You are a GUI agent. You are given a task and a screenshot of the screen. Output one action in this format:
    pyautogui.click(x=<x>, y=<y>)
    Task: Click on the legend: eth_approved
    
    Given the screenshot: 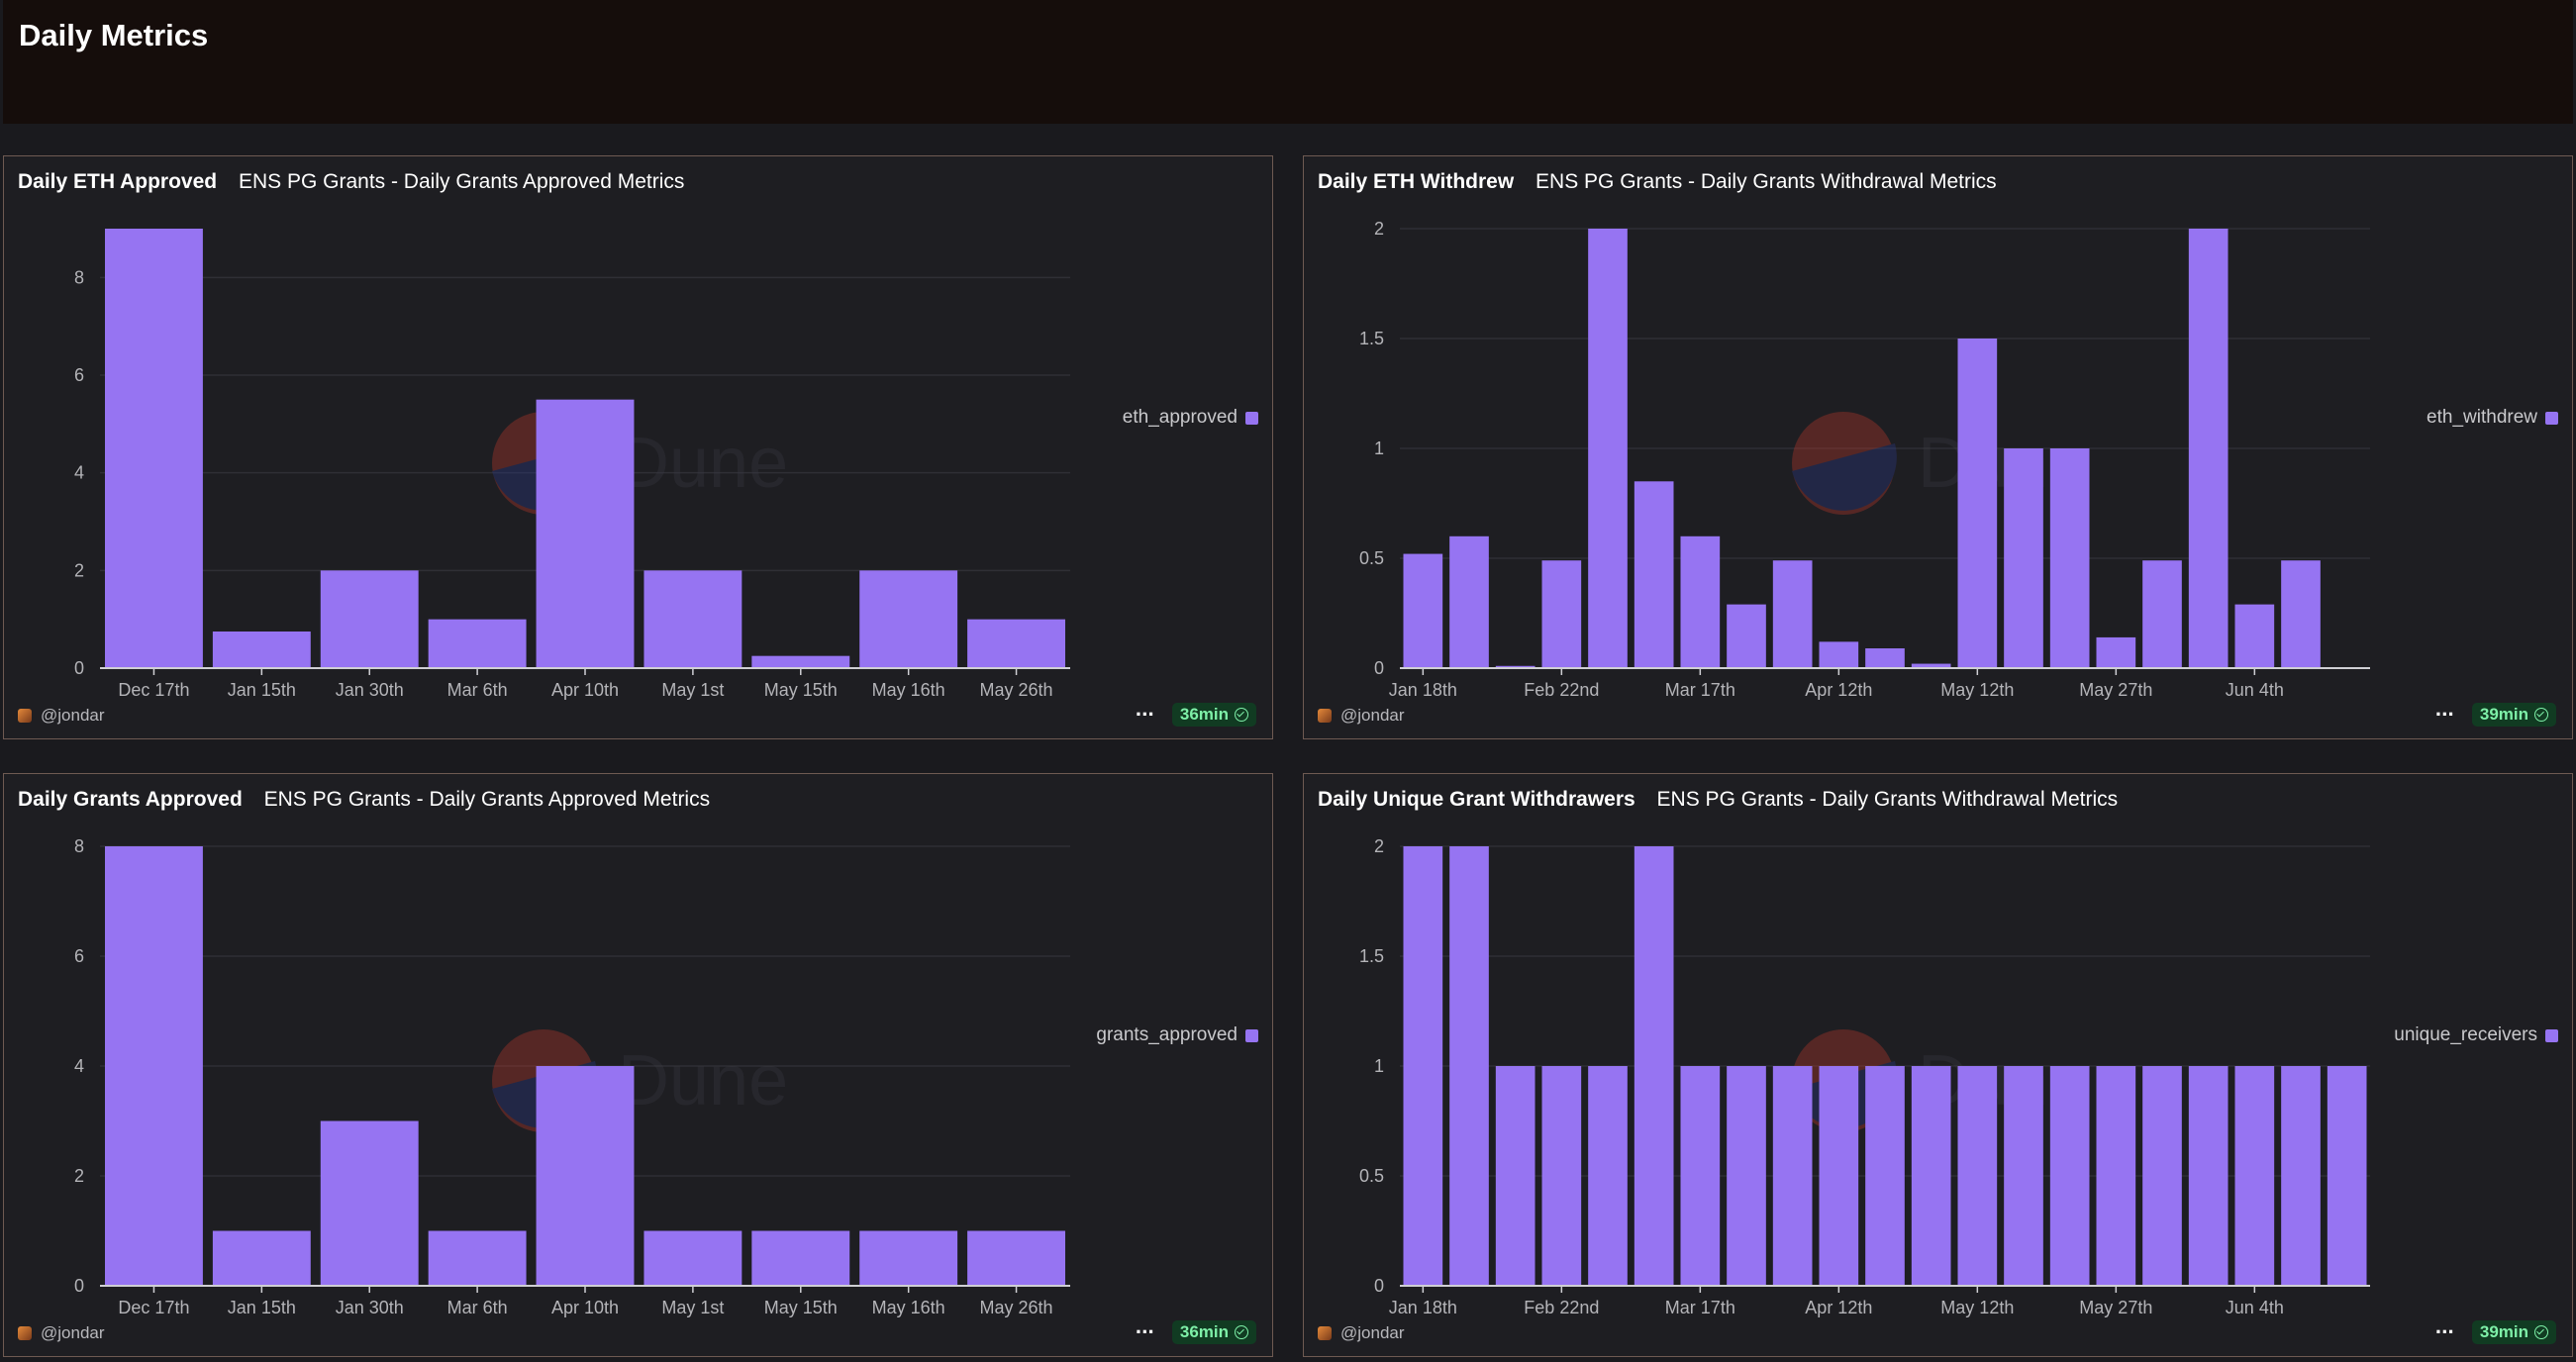 What is the action you would take?
    pyautogui.click(x=1190, y=418)
    